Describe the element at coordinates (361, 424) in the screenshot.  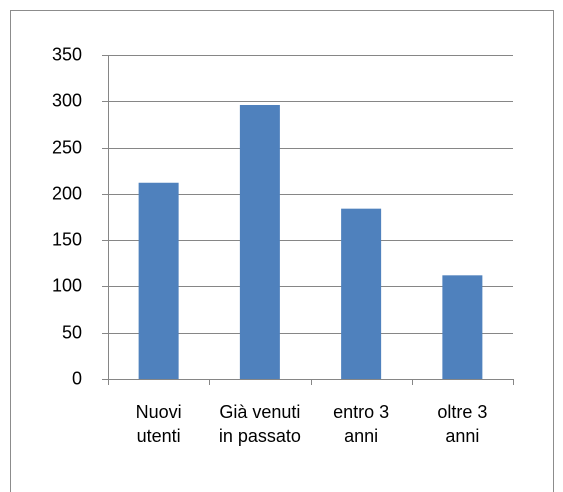
I see `x-tick-label: entro 3 anni` at that location.